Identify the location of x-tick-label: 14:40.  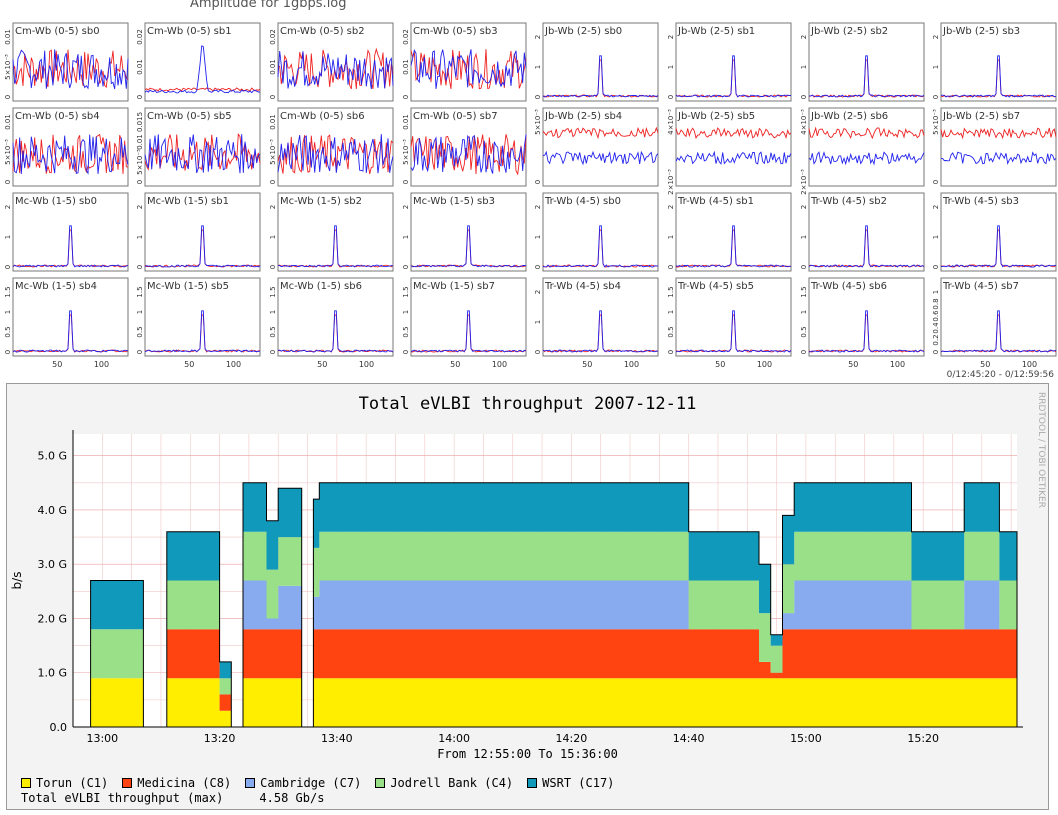
(689, 738).